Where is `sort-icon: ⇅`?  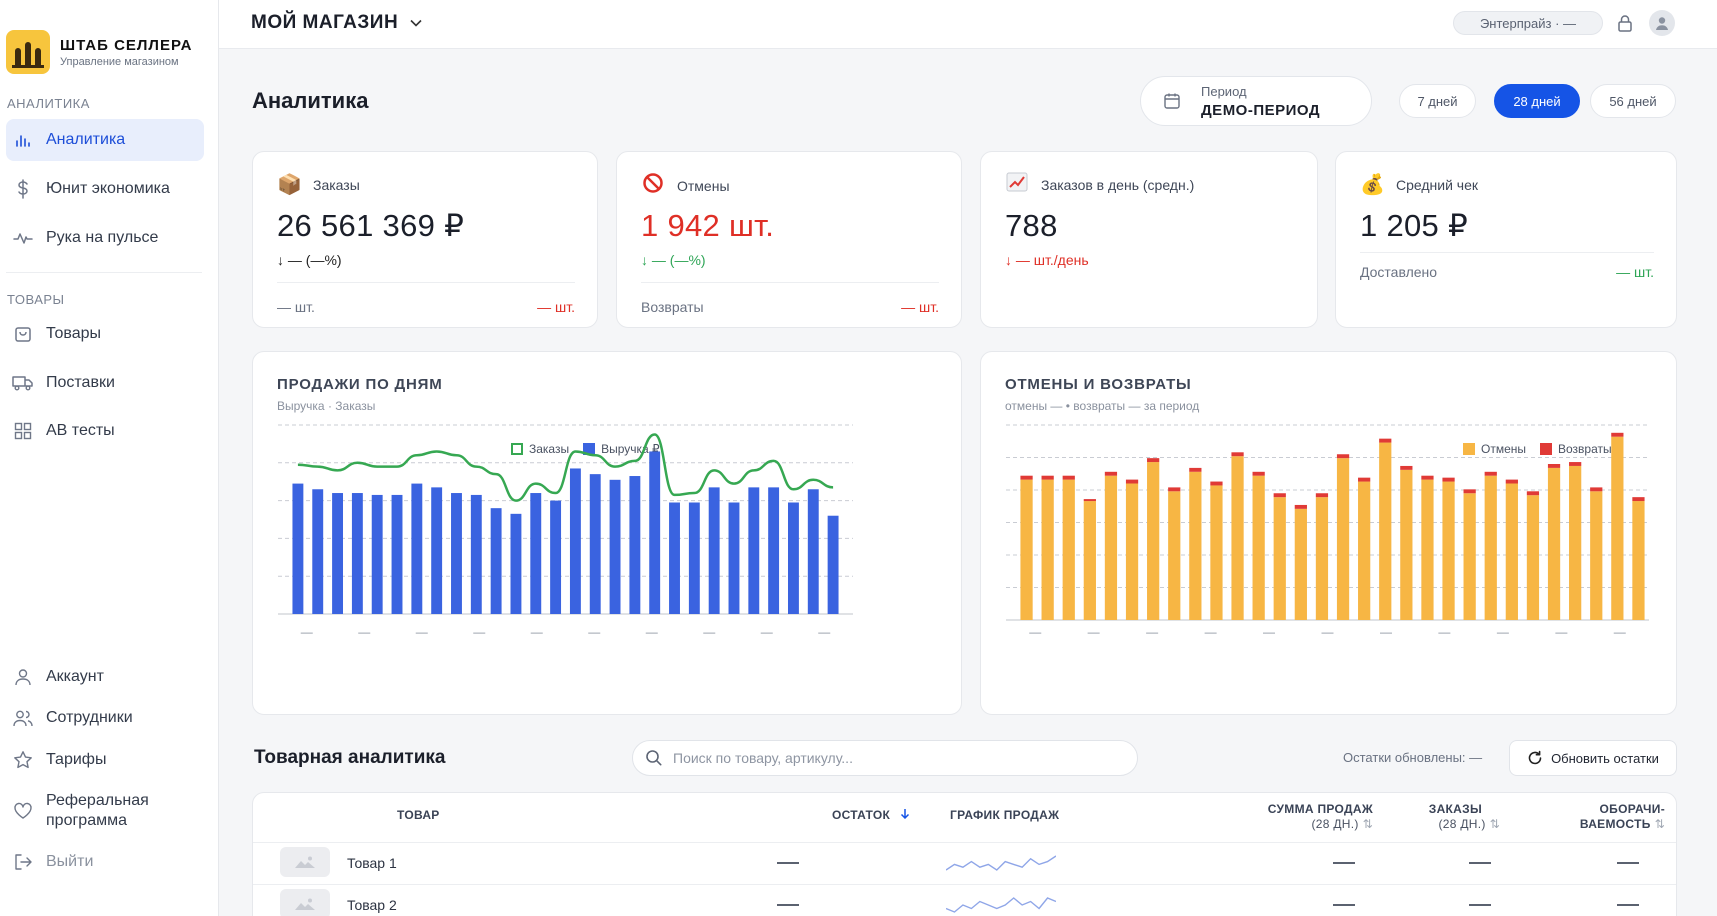 sort-icon: ⇅ is located at coordinates (1659, 824).